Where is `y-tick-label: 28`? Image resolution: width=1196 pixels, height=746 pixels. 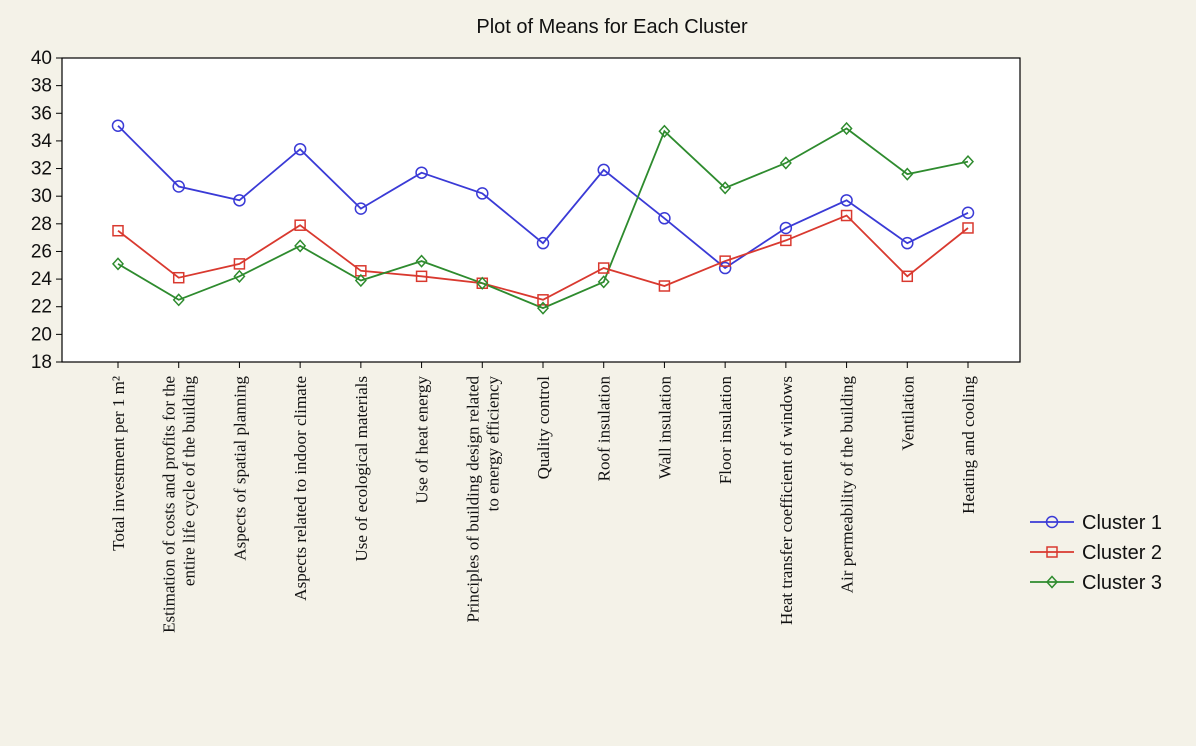
y-tick-label: 28 is located at coordinates (41, 224).